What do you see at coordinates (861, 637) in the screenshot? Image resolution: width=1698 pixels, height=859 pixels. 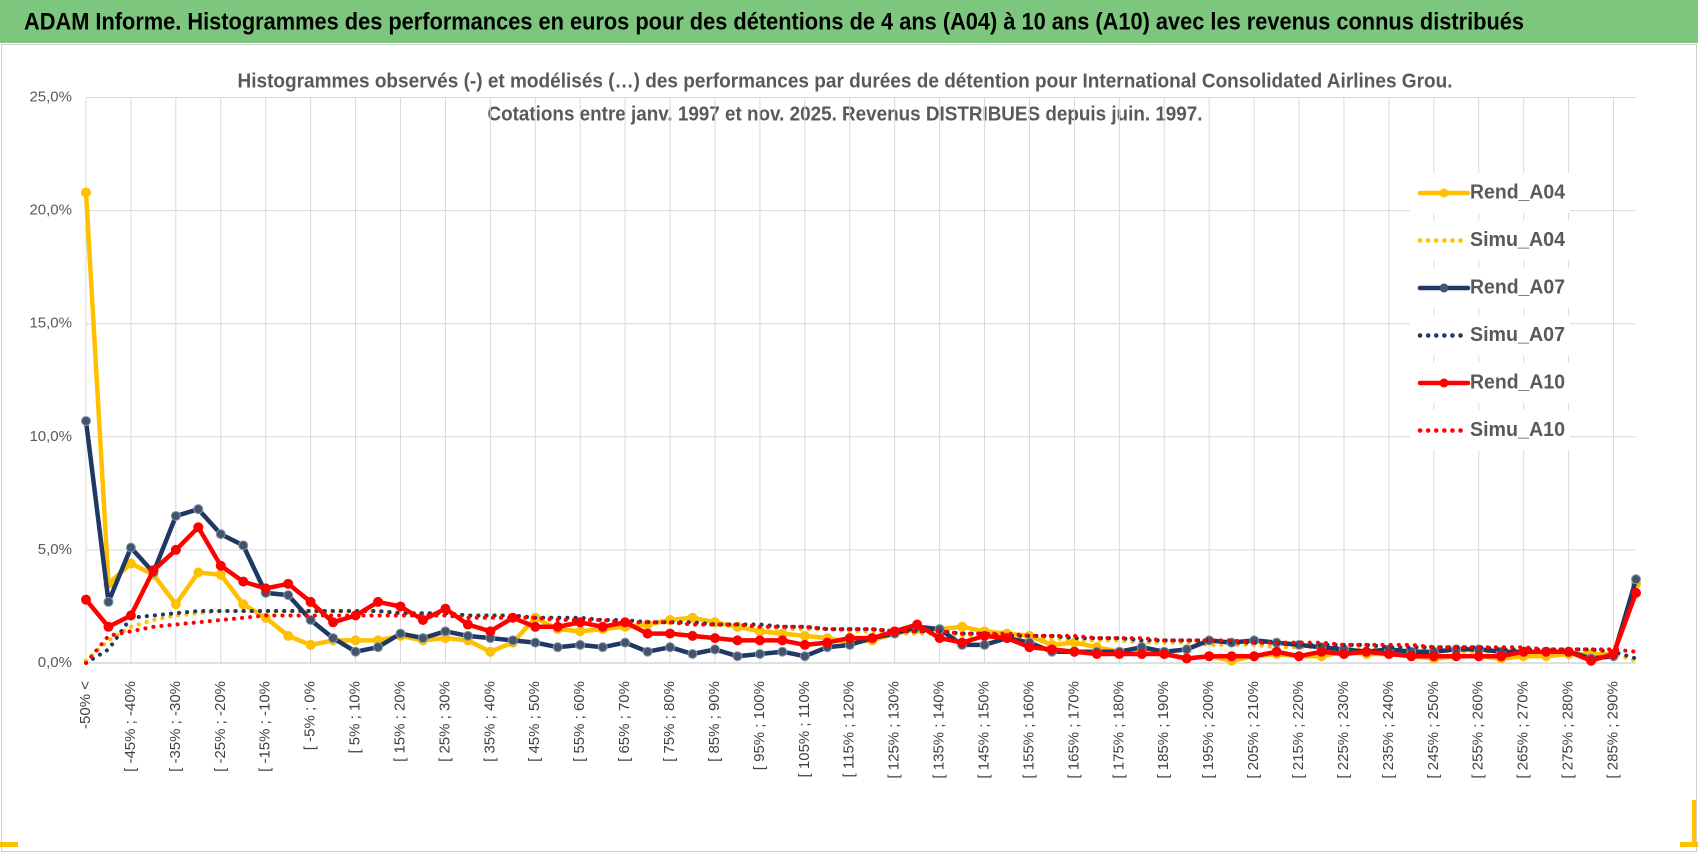 I see `line-dotted` at bounding box center [861, 637].